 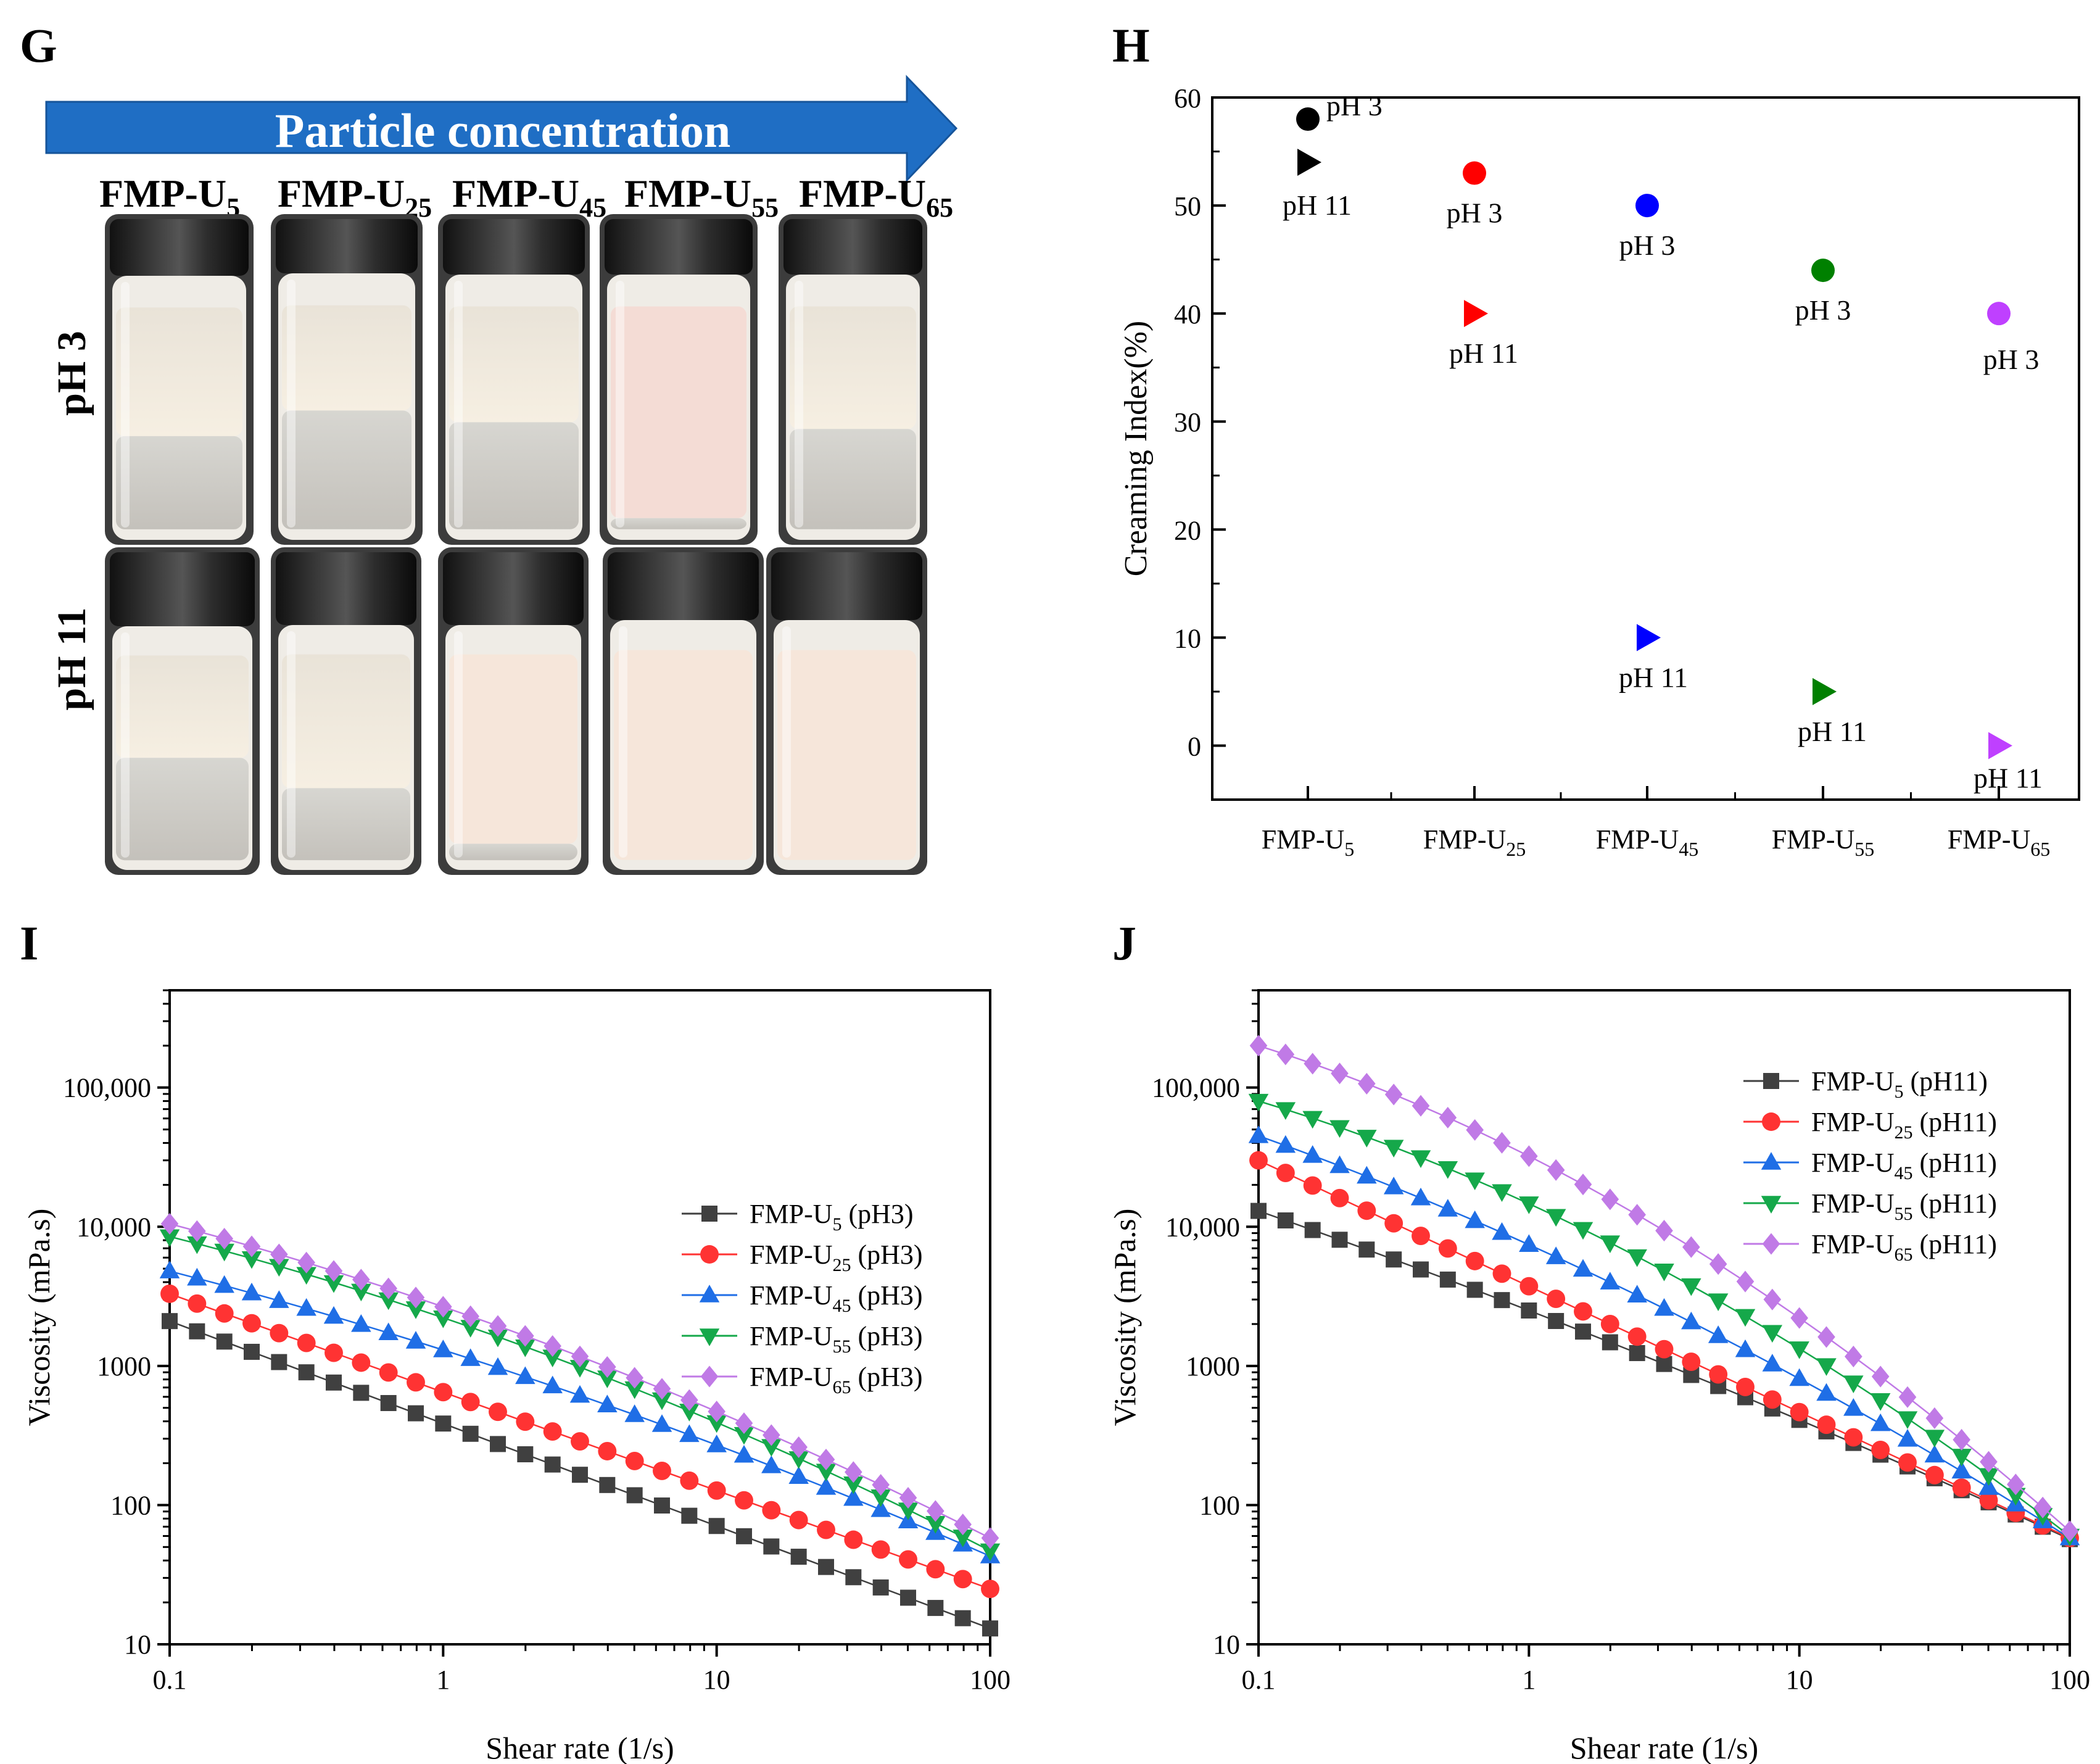 What do you see at coordinates (832, 1217) in the screenshot?
I see `legend-entry: FMP-U5 (pH3)` at bounding box center [832, 1217].